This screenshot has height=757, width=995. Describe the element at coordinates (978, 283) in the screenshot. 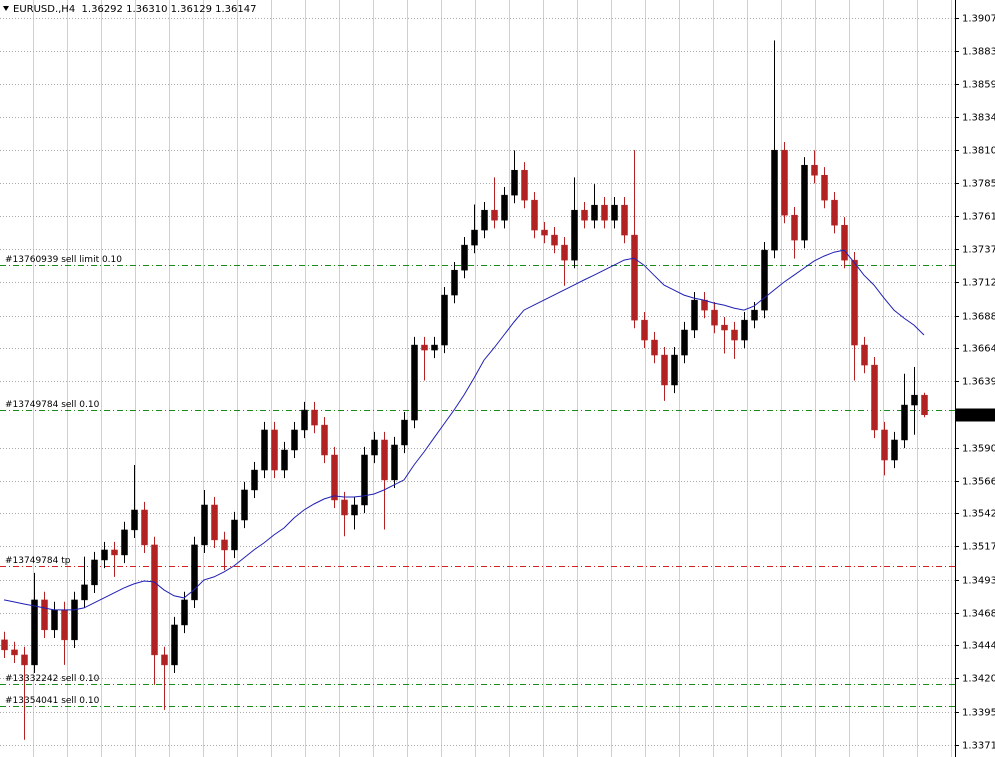

I see `y-tick-label: 1.37125` at that location.